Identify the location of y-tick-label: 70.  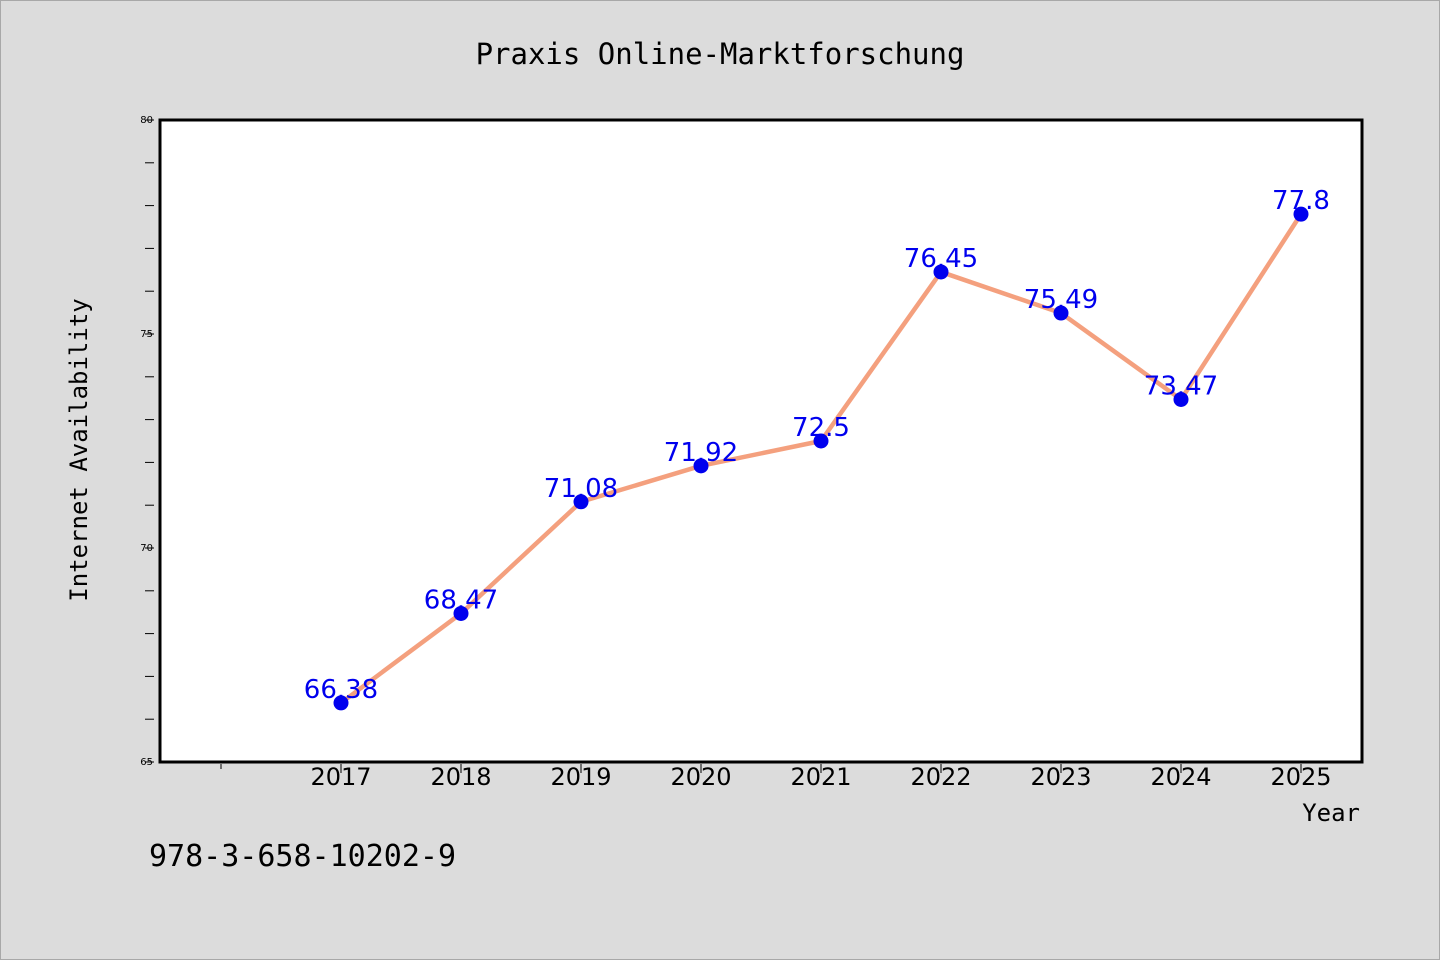
(146, 548).